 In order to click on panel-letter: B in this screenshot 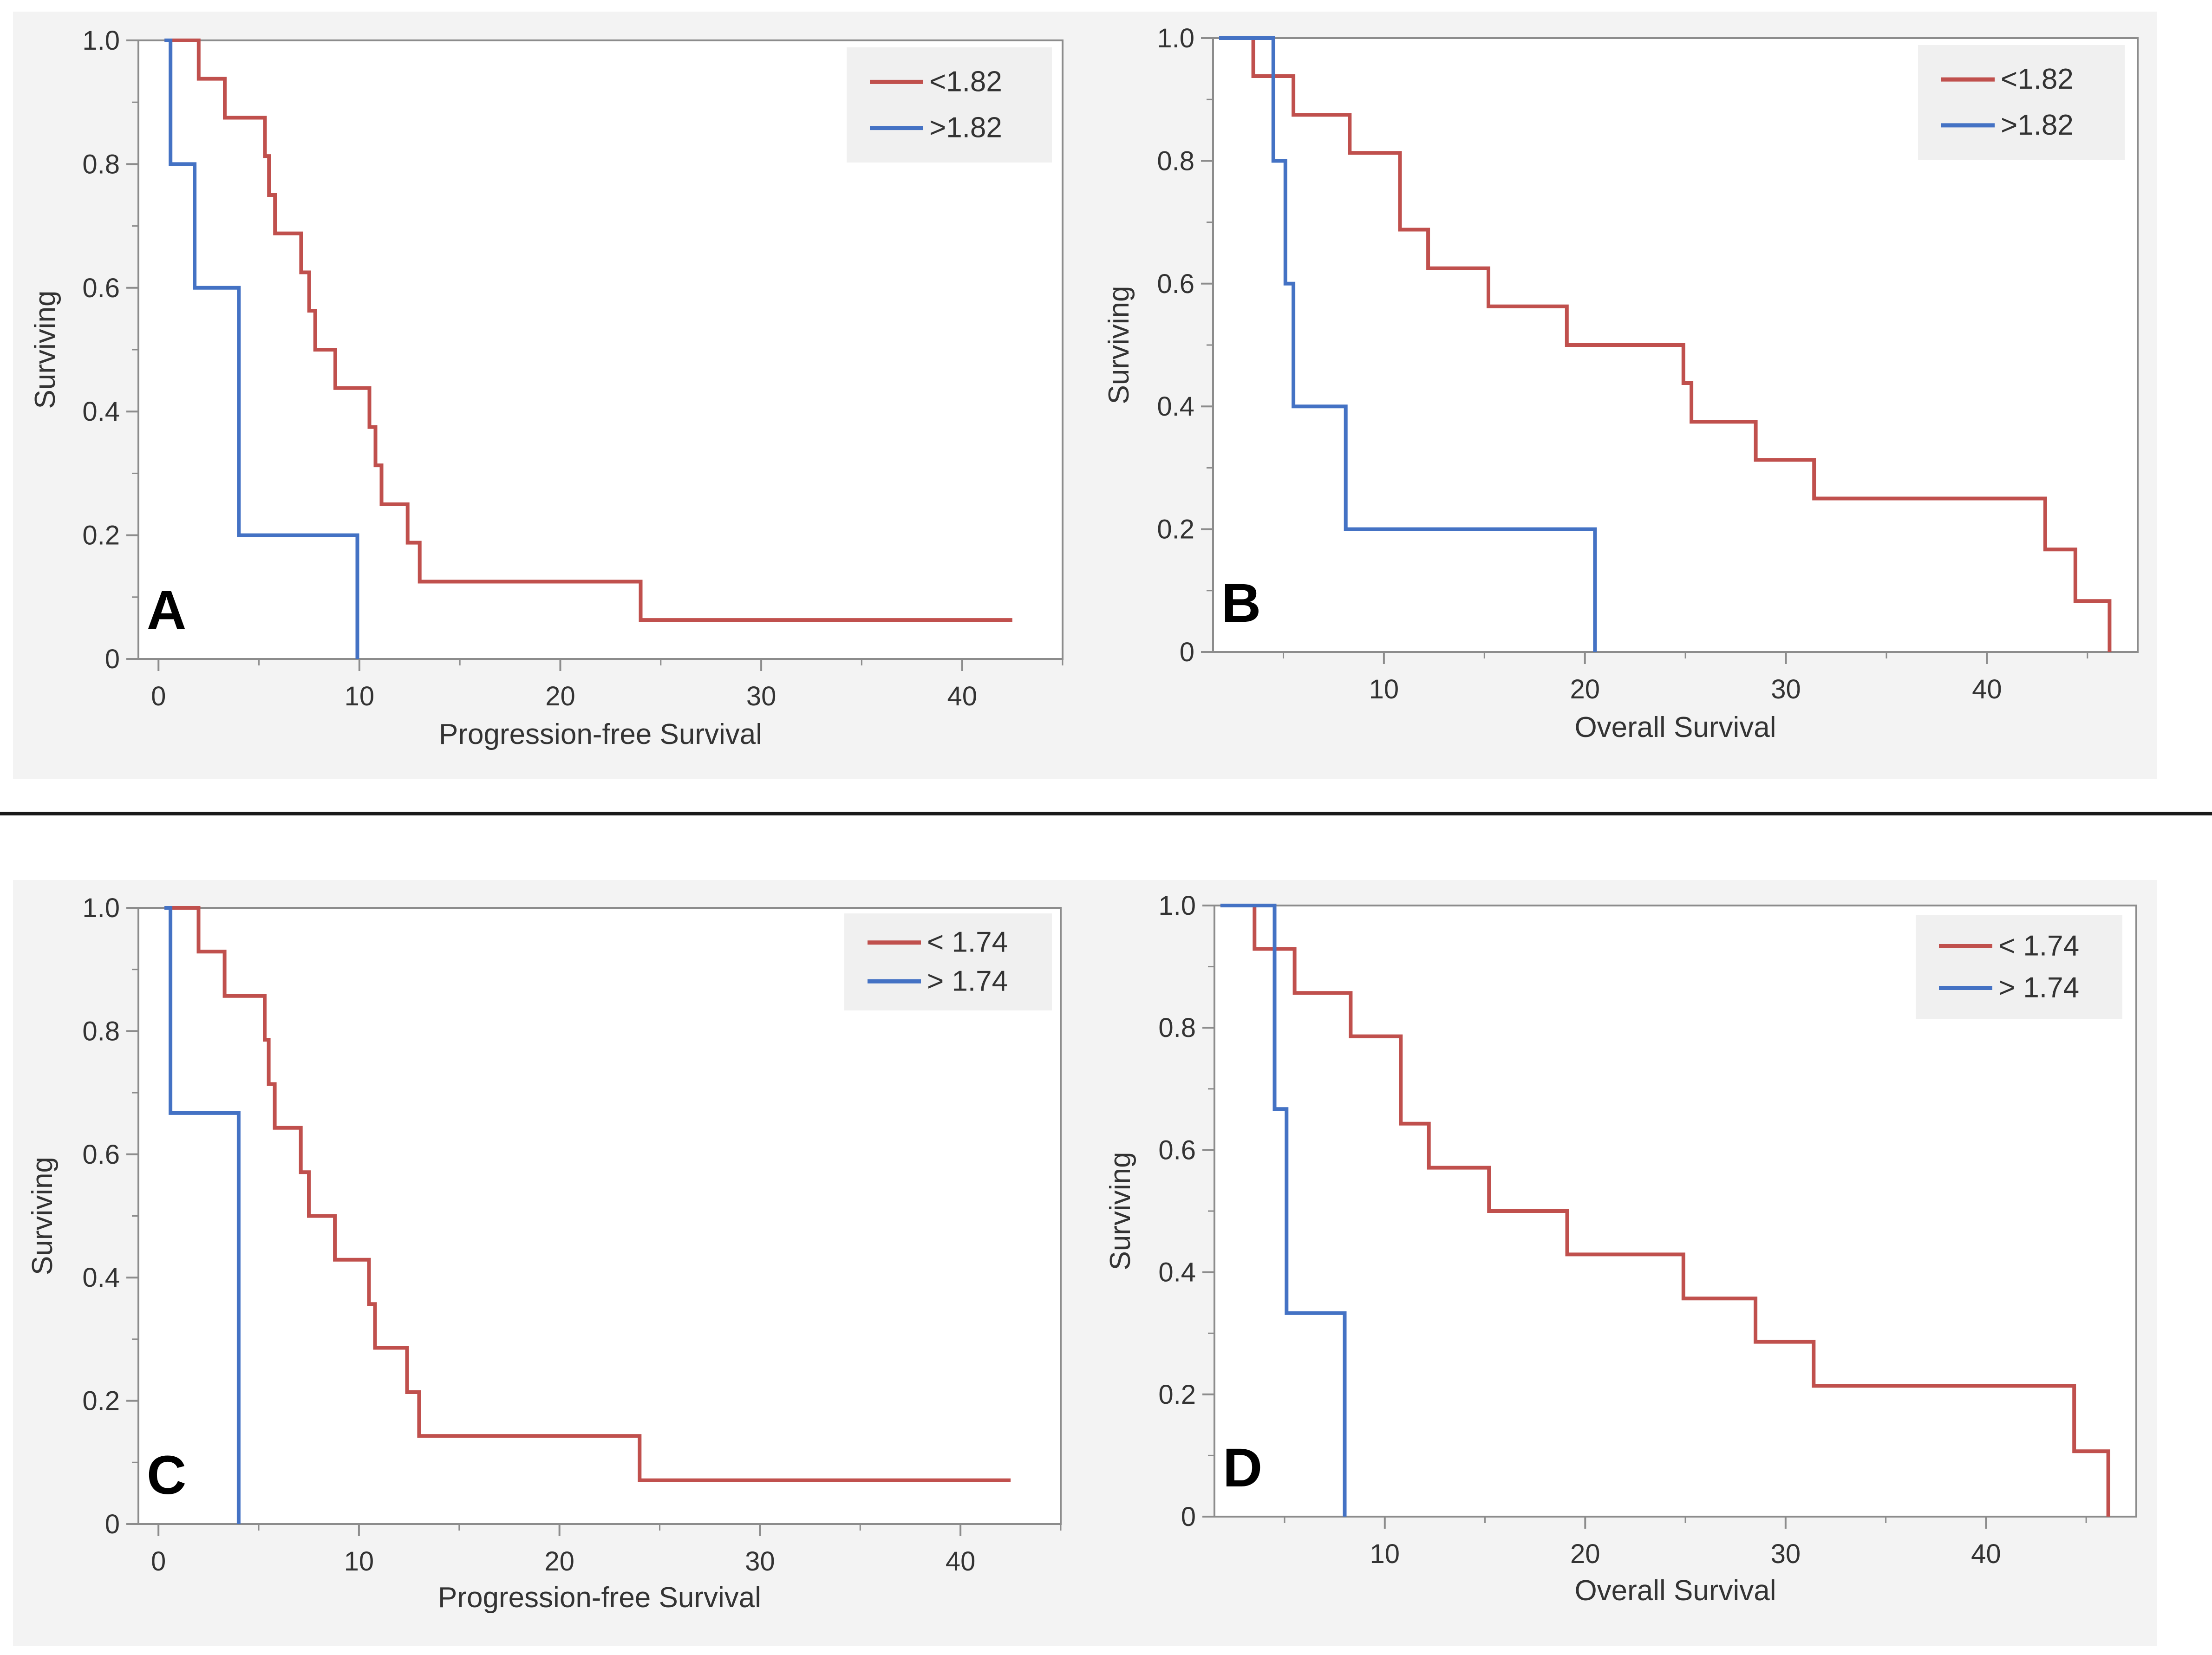, I will do `click(1241, 603)`.